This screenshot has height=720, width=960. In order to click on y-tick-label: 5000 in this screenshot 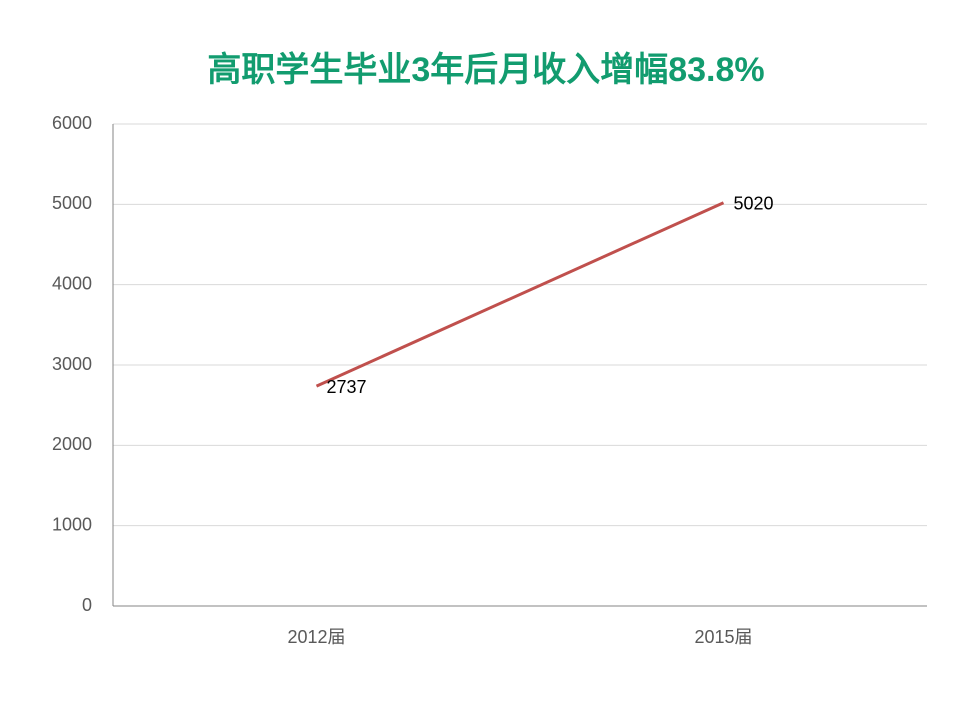, I will do `click(72, 203)`.